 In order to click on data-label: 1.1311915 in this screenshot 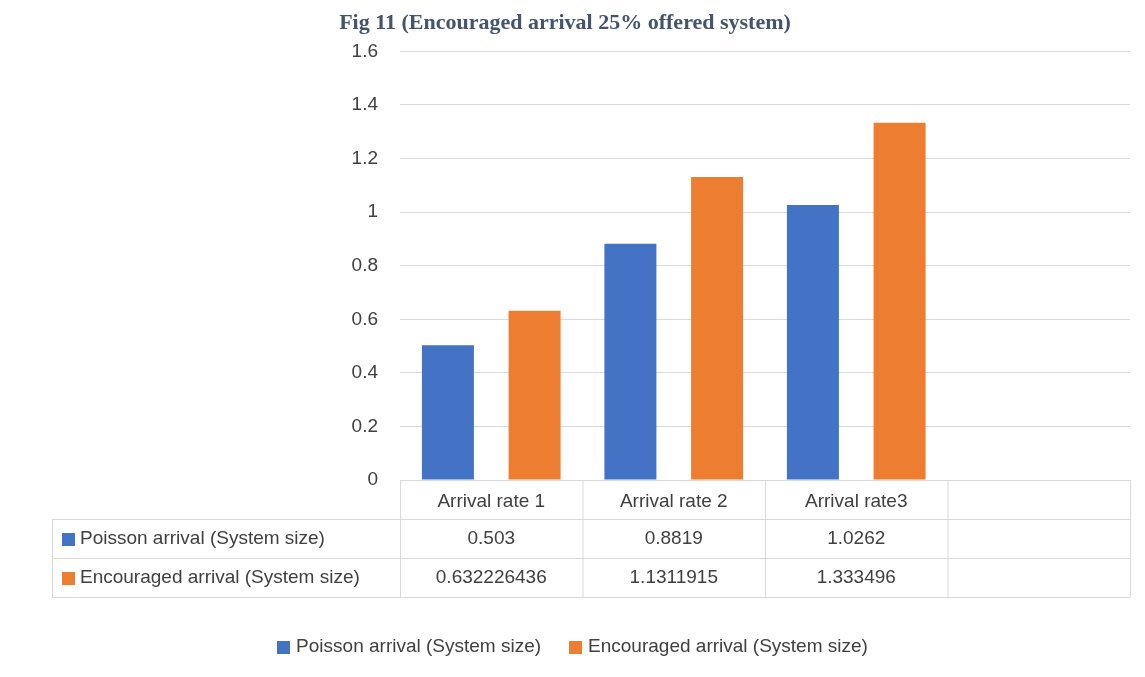, I will do `click(673, 576)`.